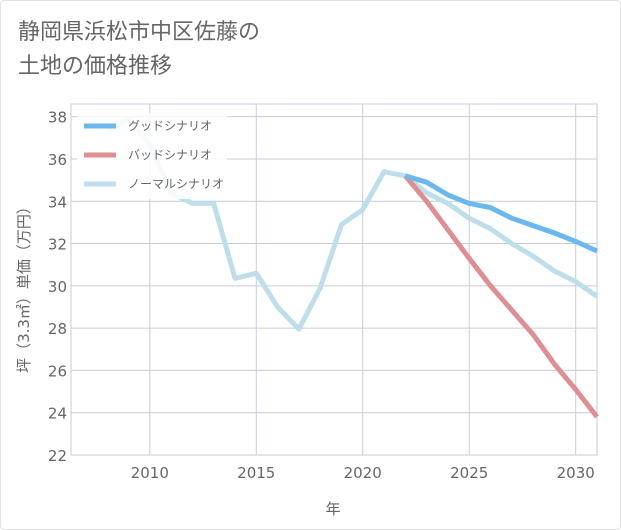 This screenshot has height=530, width=621. What do you see at coordinates (57, 202) in the screenshot?
I see `y-tick-label: 34` at bounding box center [57, 202].